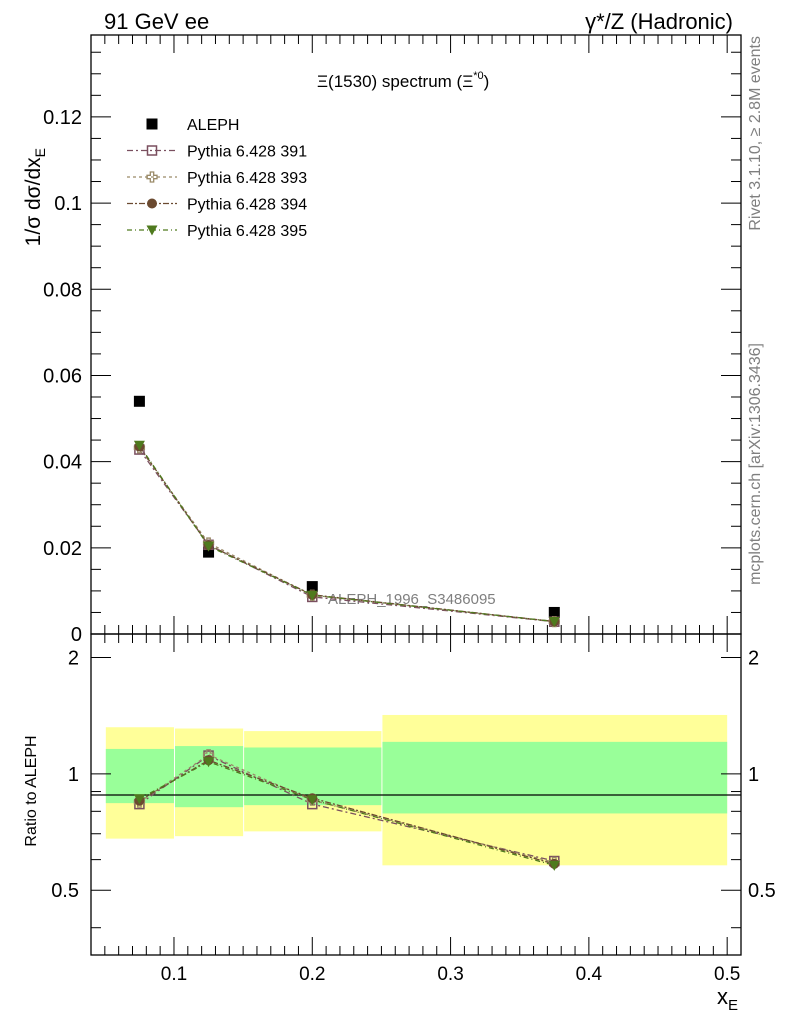 The width and height of the screenshot is (786, 1024). Describe the element at coordinates (62, 118) in the screenshot. I see `y-tick-label: 0.12` at that location.